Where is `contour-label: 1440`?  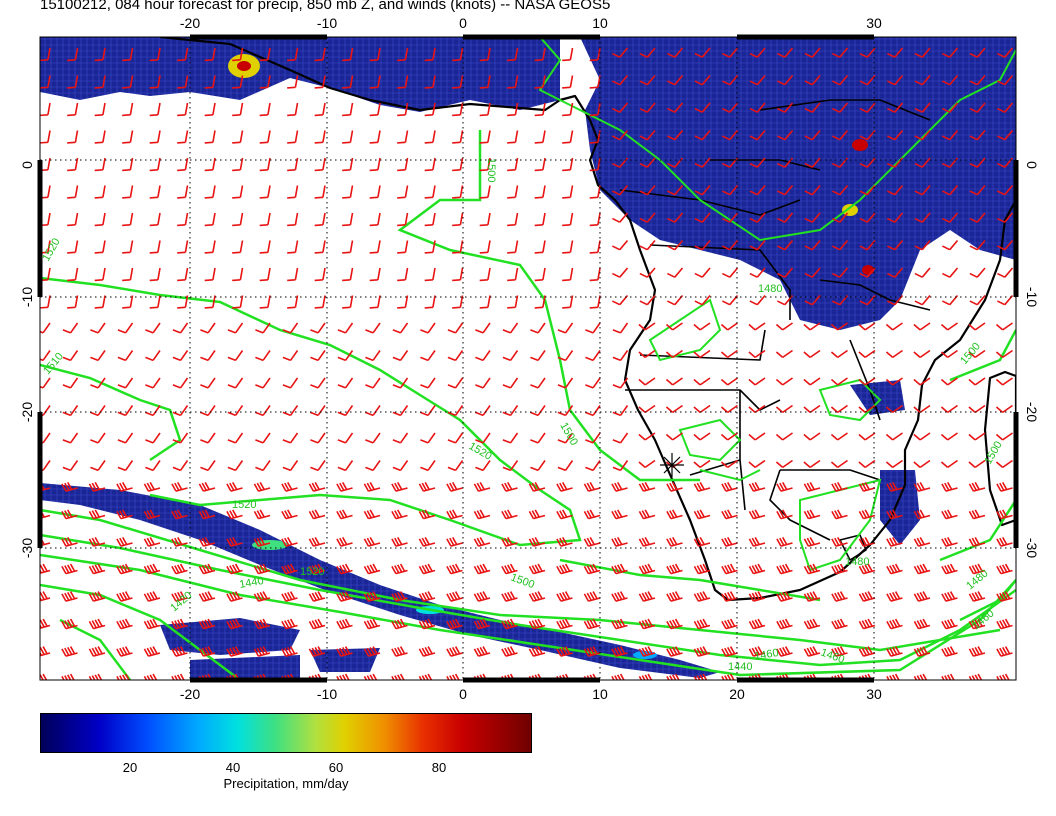
contour-label: 1440 is located at coordinates (740, 667).